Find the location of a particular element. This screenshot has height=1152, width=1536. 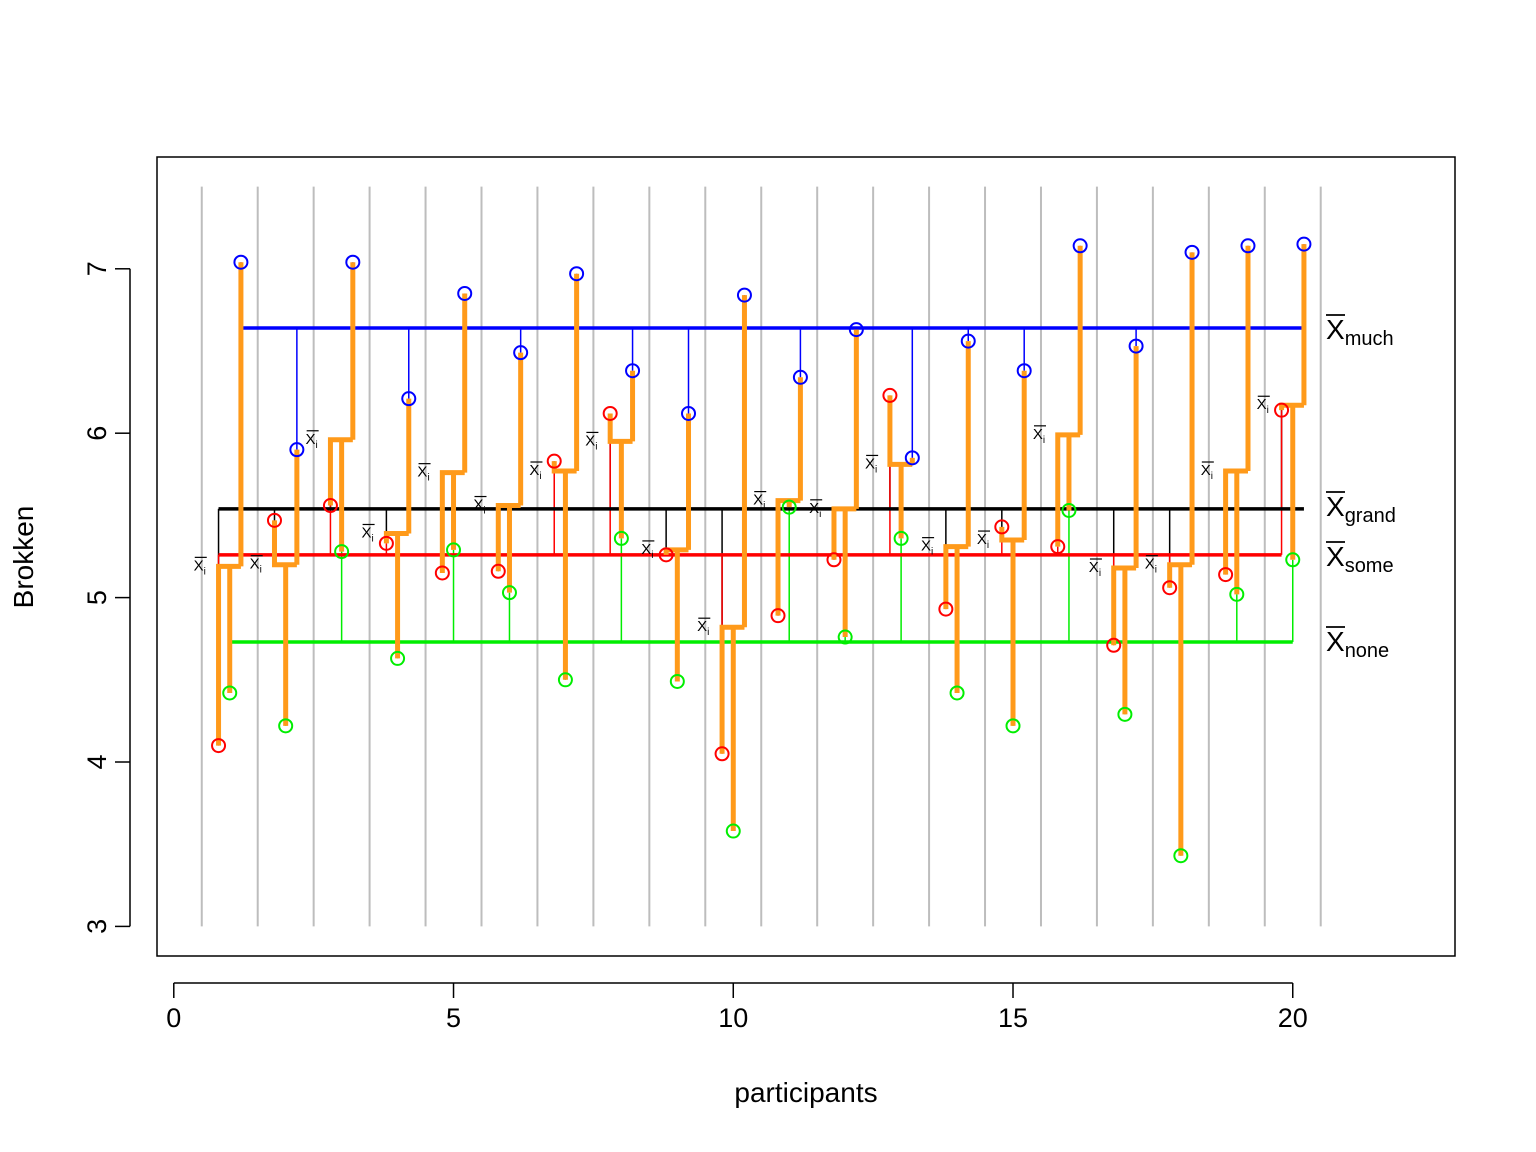

x-tick-label: 20 is located at coordinates (1293, 1018).